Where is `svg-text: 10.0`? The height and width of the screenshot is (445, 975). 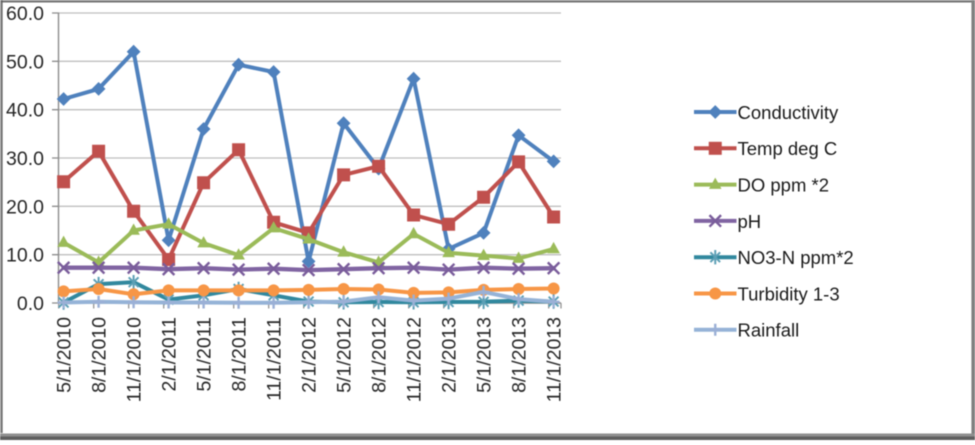
svg-text: 10.0 is located at coordinates (25, 256).